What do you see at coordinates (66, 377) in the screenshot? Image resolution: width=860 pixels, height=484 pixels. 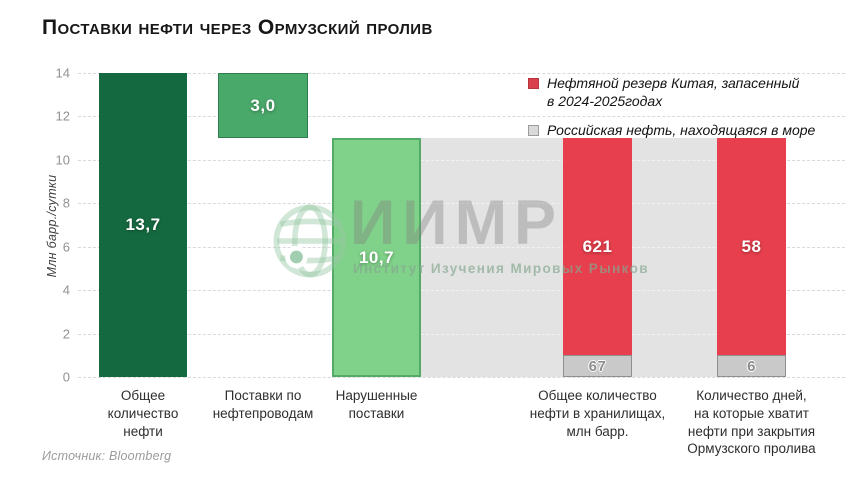 I see `y-tick-label: 0` at bounding box center [66, 377].